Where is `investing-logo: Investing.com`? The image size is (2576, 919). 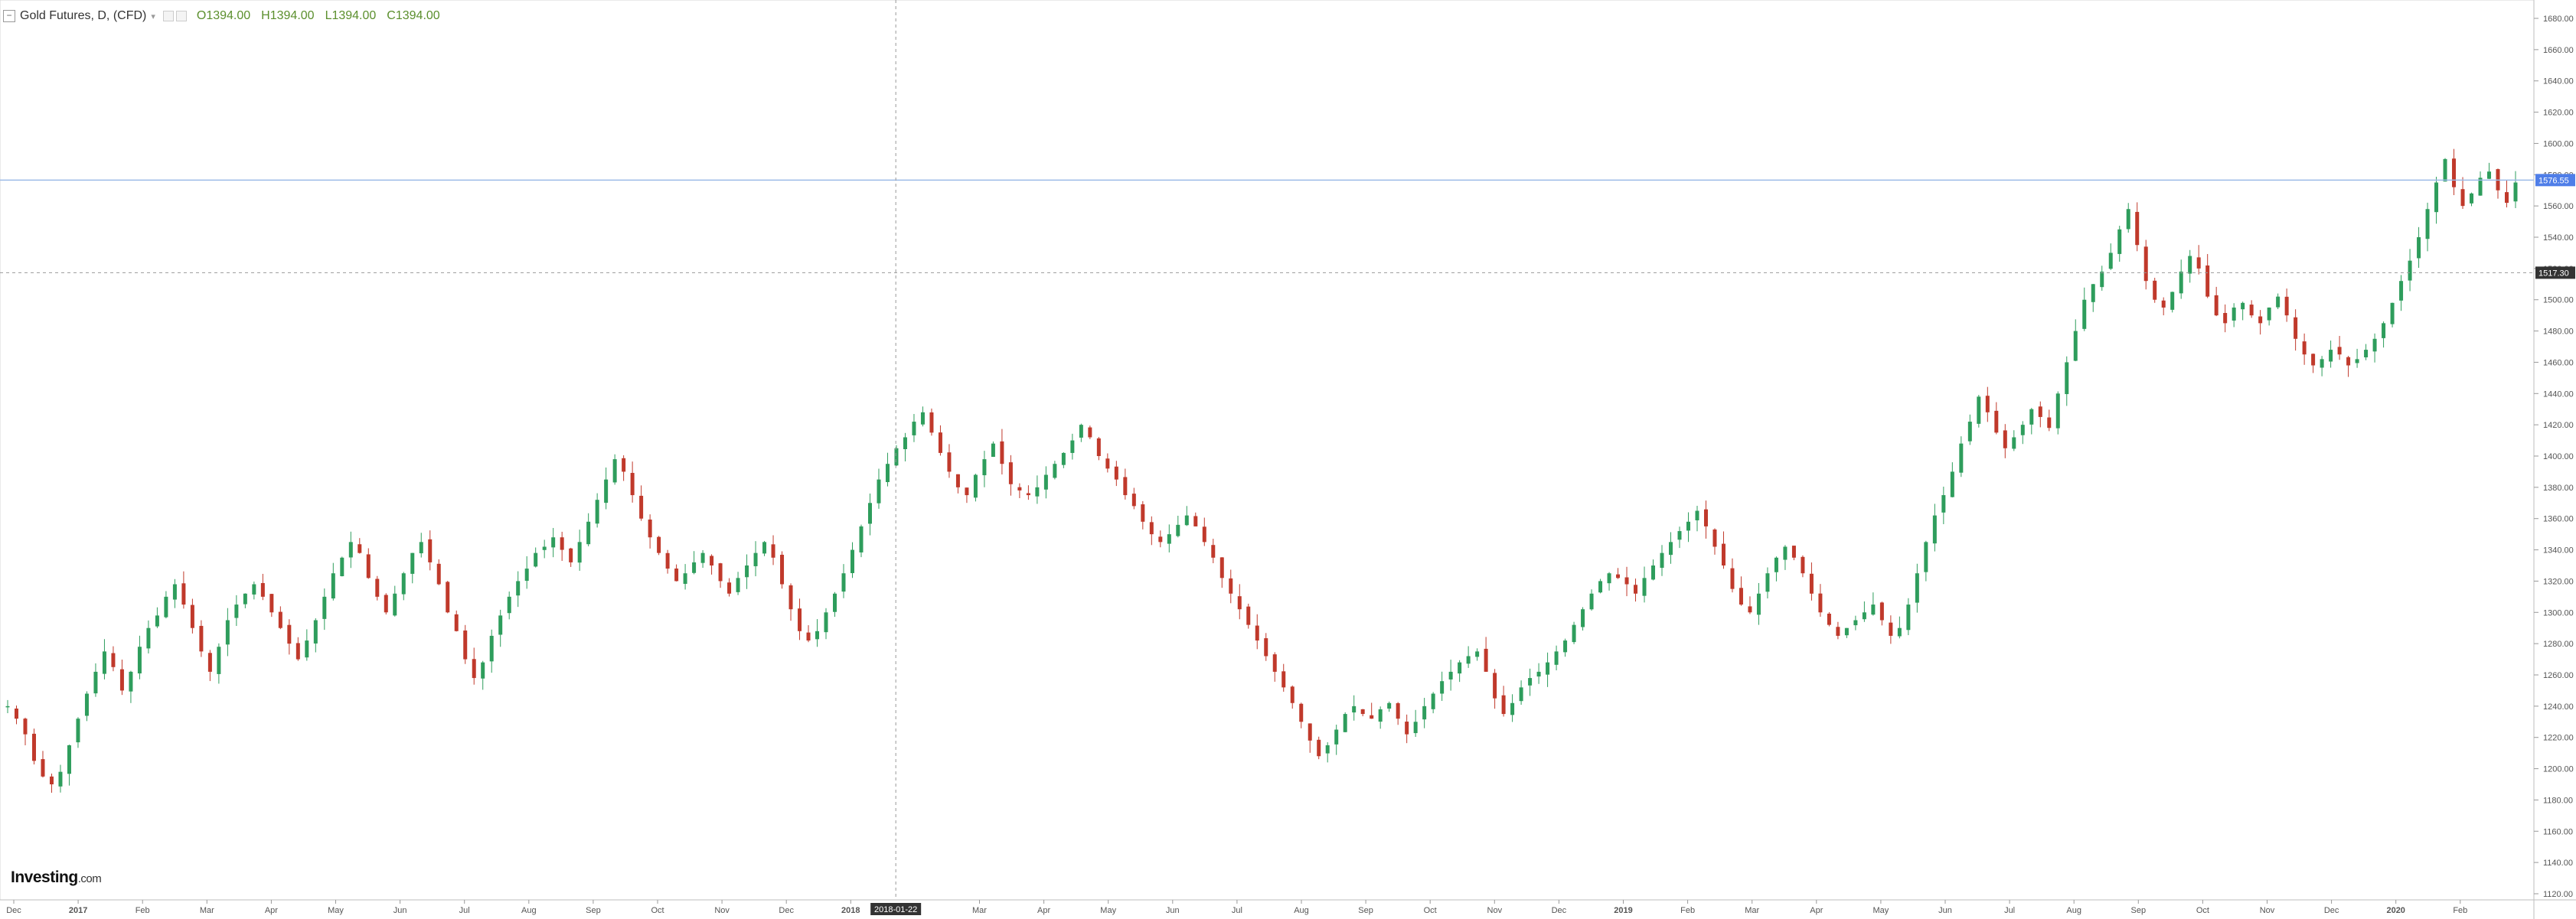
investing-logo: Investing.com is located at coordinates (57, 877).